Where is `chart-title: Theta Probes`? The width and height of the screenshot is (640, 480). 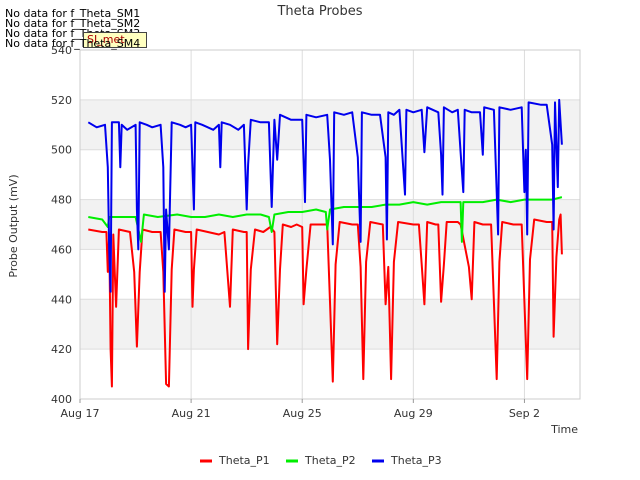
chart-title: Theta Probes is located at coordinates (319, 11).